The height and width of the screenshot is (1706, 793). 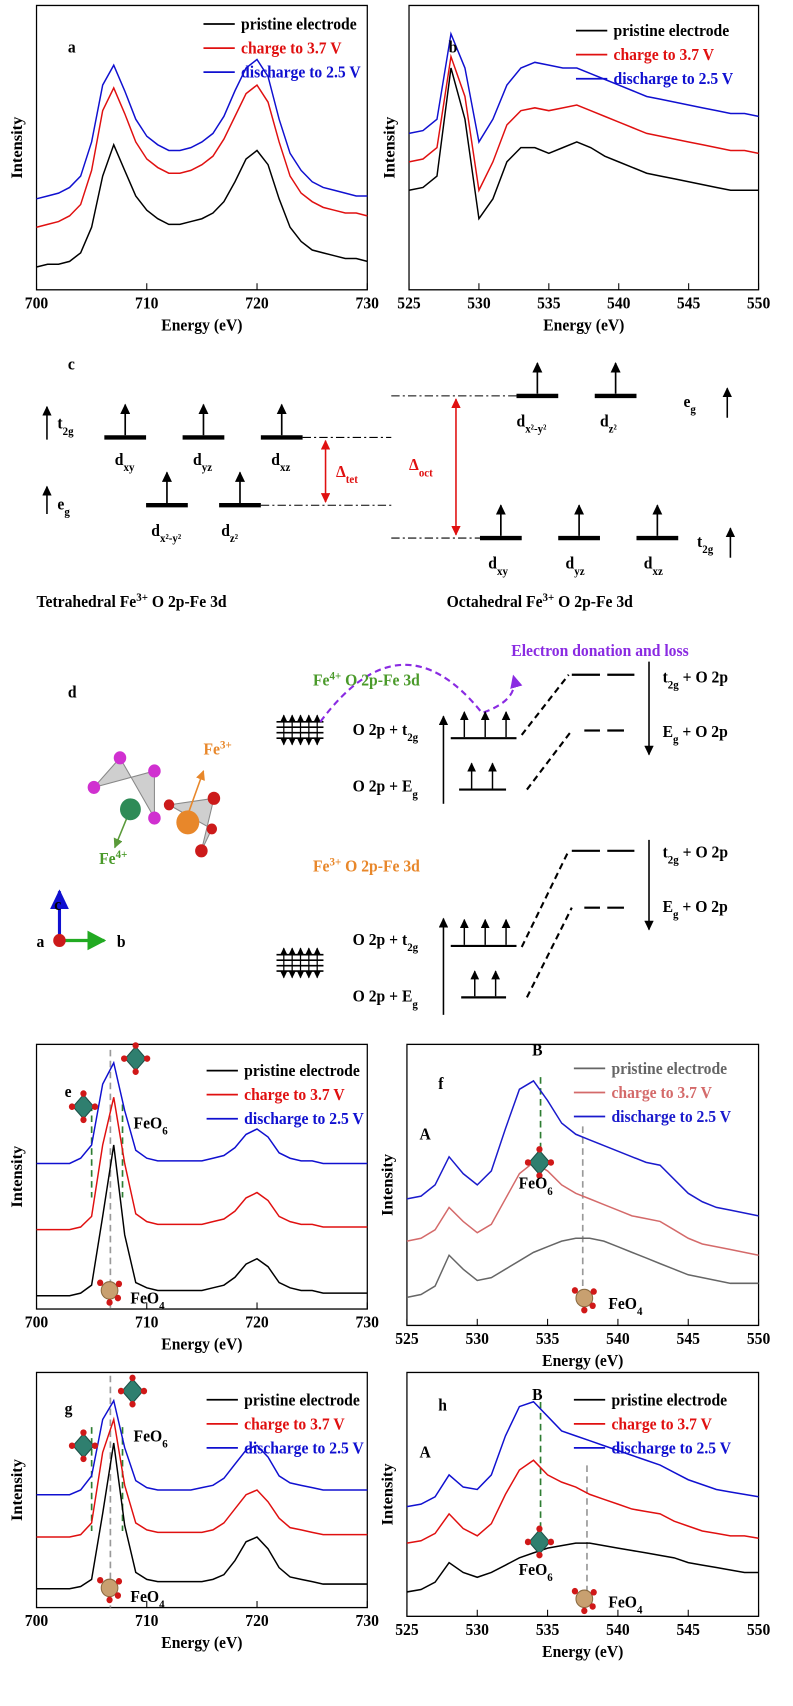 What do you see at coordinates (226, 745) in the screenshot?
I see `superscript: 3+` at bounding box center [226, 745].